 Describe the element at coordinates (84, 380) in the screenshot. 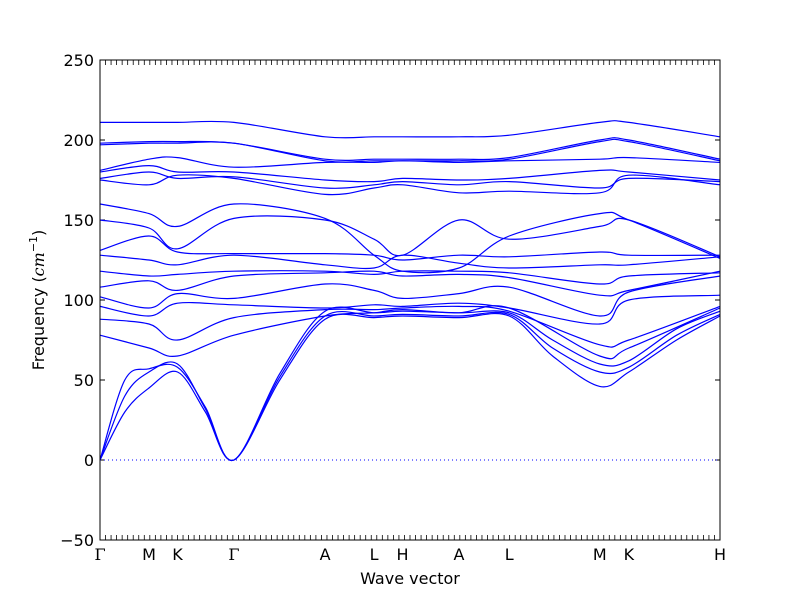

I see `y-tick-label: 50` at that location.